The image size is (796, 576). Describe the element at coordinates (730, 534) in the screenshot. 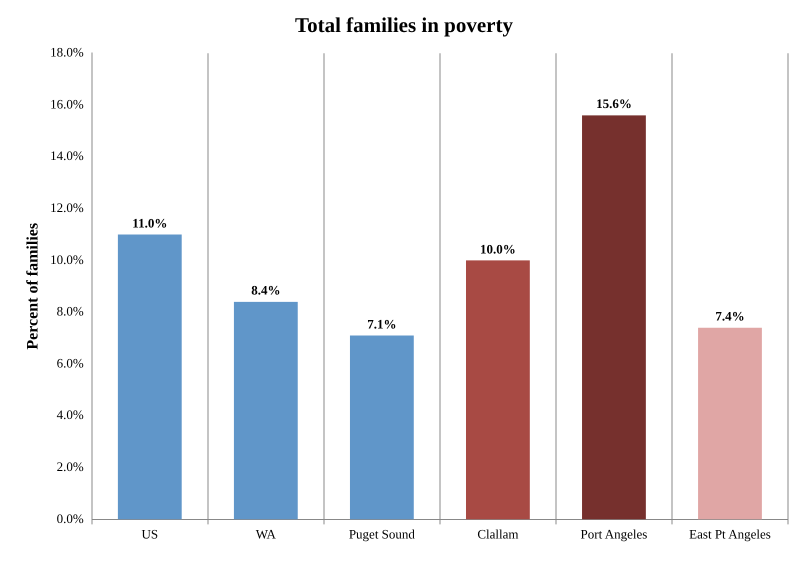

I see `x-tick-label: East Pt Angeles` at that location.